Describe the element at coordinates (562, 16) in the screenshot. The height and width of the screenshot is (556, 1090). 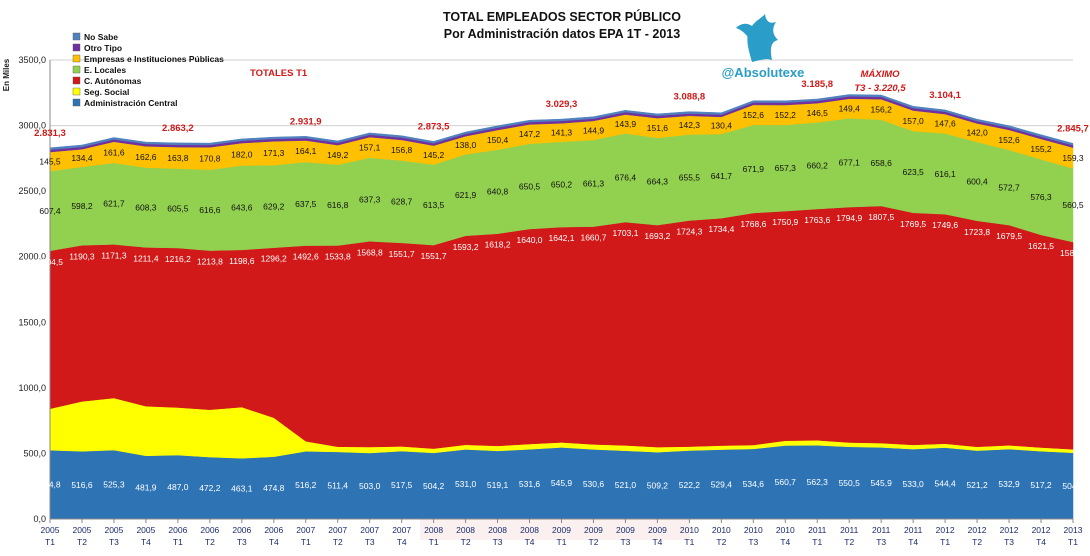
I see `chart-title: TOTAL EMPLEADOS SECTOR PÚBLICO` at that location.